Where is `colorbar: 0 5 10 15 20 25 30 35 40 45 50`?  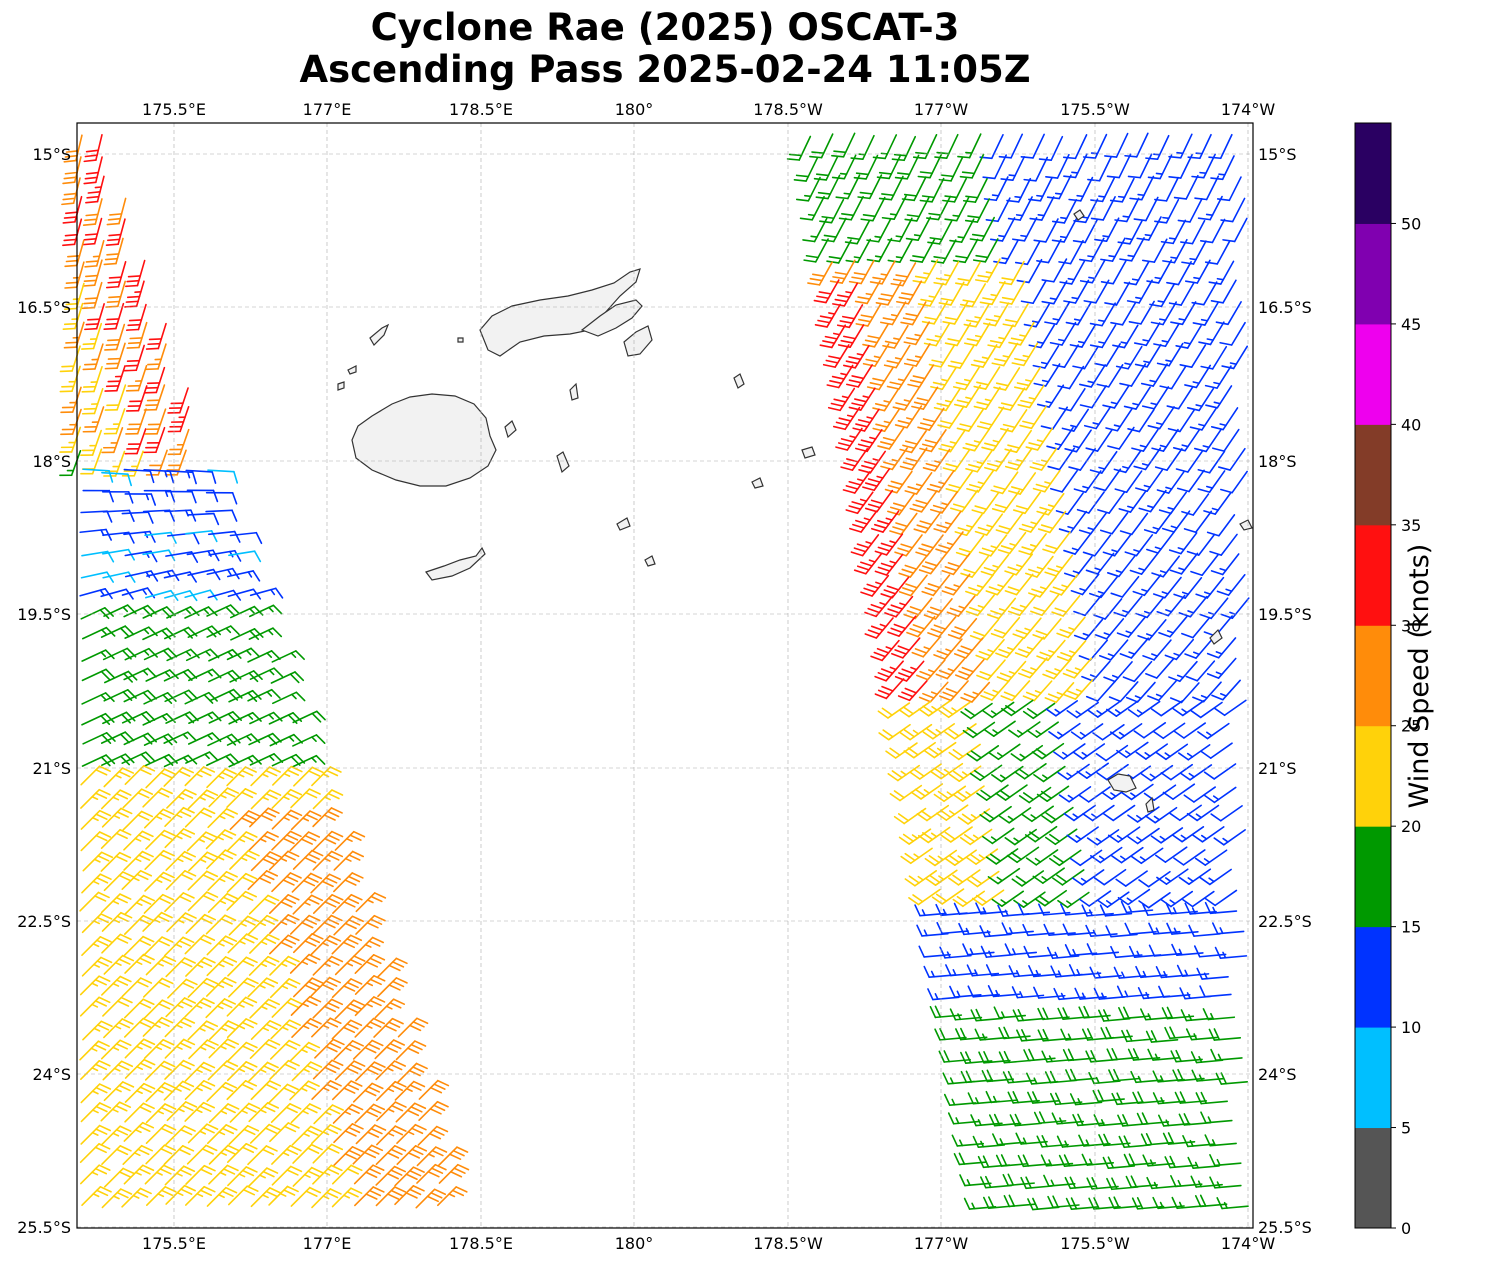
colorbar: 0 5 10 15 20 25 30 35 40 45 50 is located at coordinates (1387, 680).